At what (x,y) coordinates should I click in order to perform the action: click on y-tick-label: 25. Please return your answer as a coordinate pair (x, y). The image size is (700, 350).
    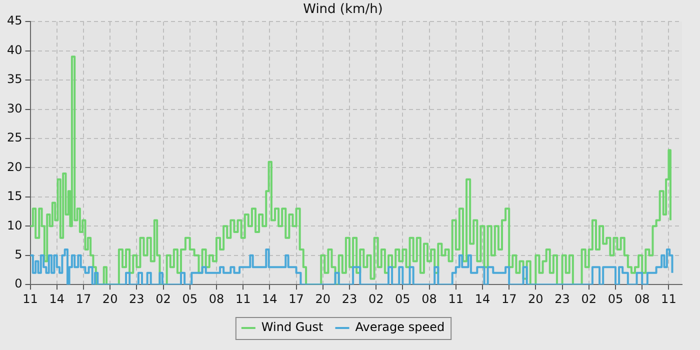
    Looking at the image, I should click on (14, 137).